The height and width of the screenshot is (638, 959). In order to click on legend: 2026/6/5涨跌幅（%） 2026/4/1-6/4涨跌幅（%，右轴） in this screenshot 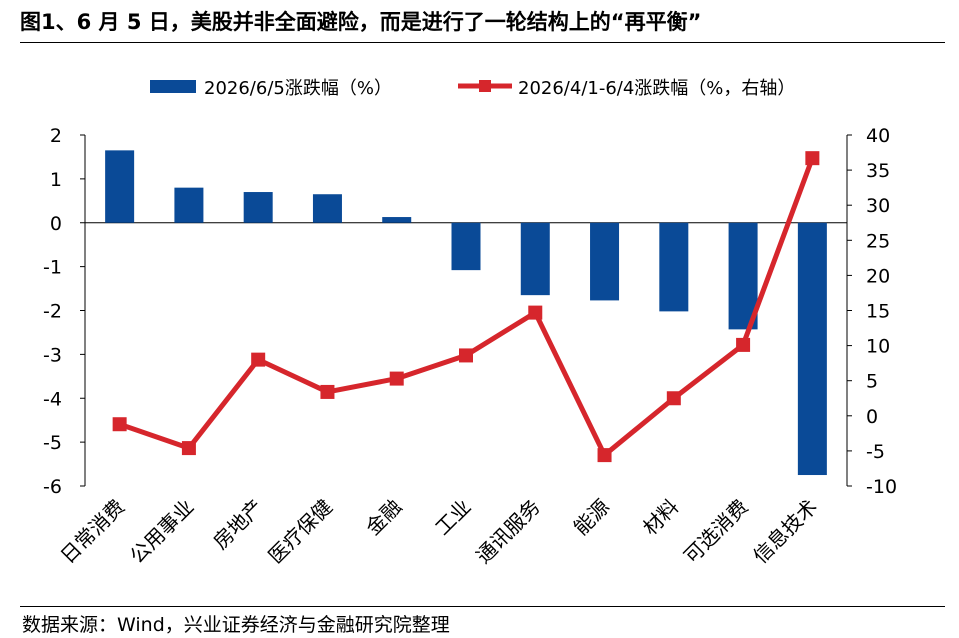, I will do `click(472, 88)`.